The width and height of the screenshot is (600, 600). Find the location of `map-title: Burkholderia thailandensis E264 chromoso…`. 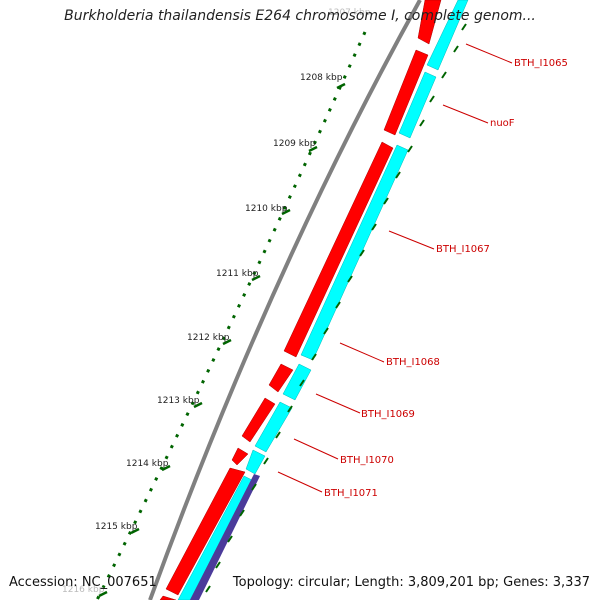

map-title: Burkholderia thailandensis E264 chromoso… is located at coordinates (300, 16).